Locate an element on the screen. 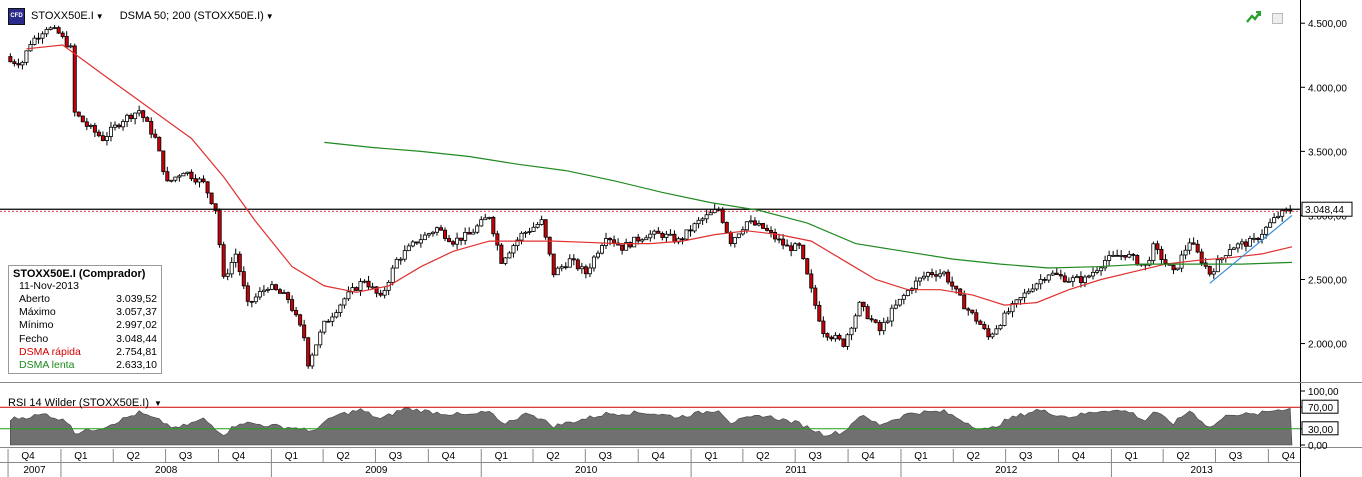 This screenshot has width=1362, height=477. indicator-selector: DSMA 50; 200 (STOXX50E.I) ▼ is located at coordinates (197, 16).